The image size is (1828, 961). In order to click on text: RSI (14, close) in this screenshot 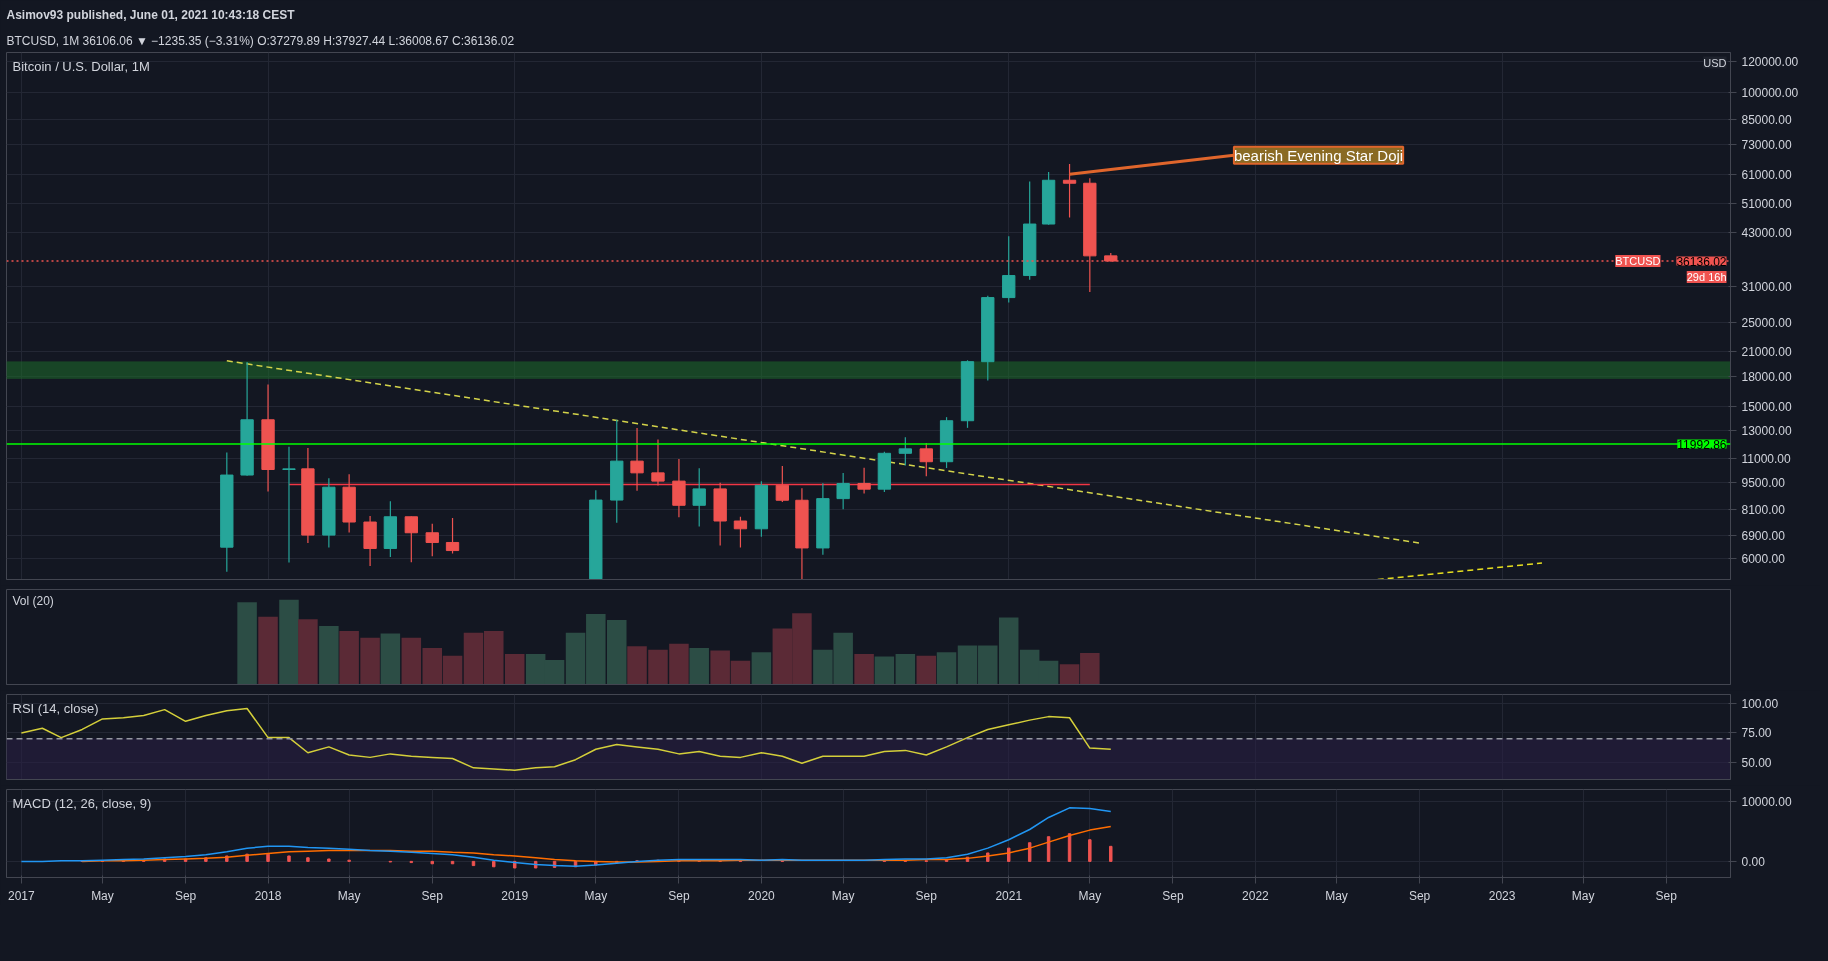, I will do `click(55, 708)`.